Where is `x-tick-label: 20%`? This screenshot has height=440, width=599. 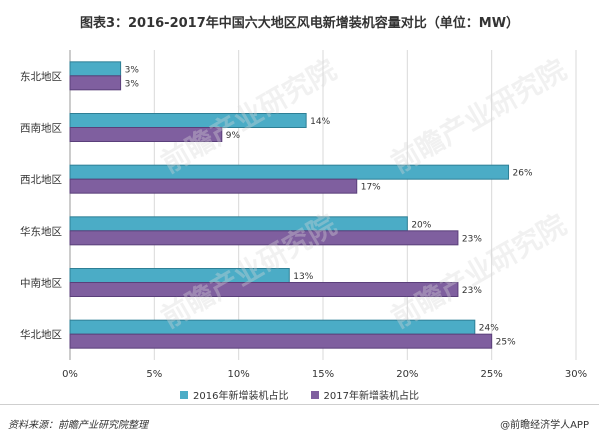
x-tick-label: 20% is located at coordinates (407, 374).